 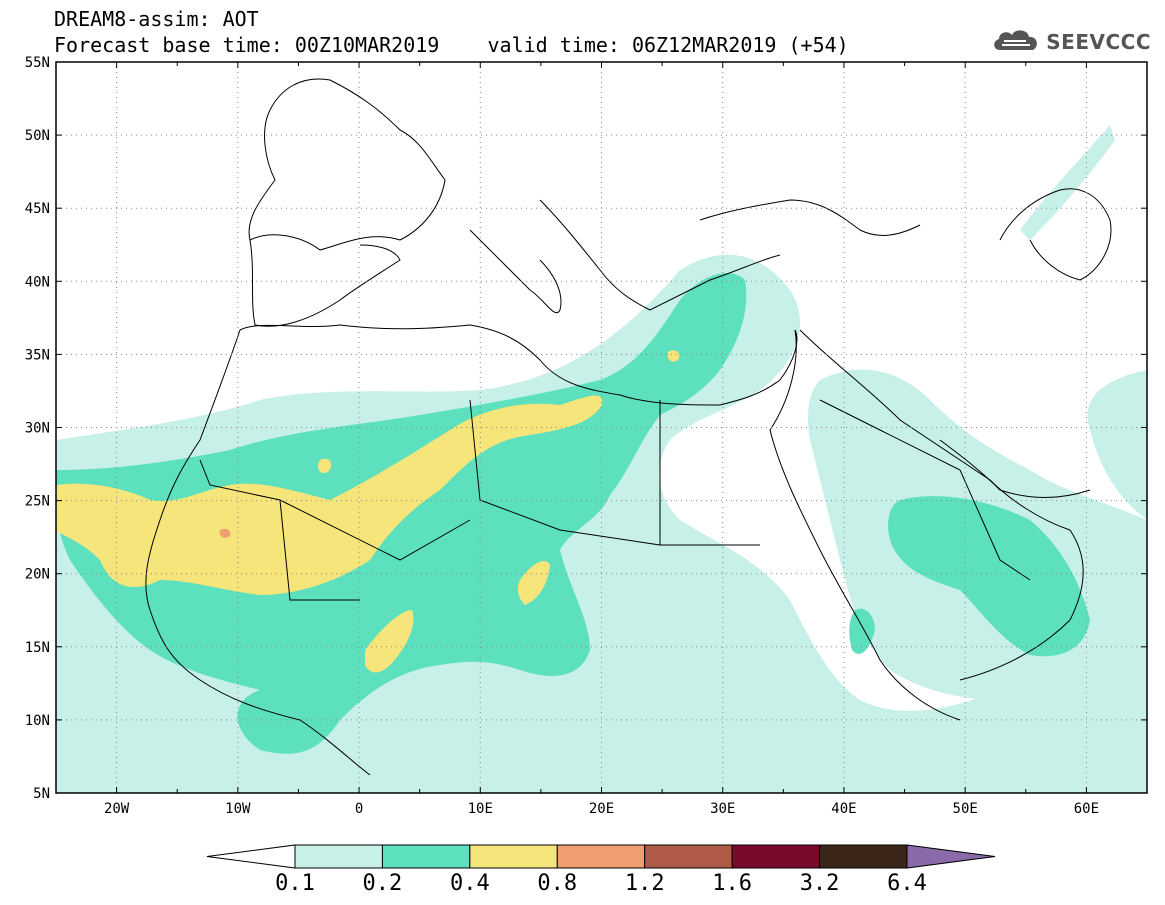 I want to click on valid-time: valid time: 06Z12MAR2019 (+54), so click(x=668, y=45).